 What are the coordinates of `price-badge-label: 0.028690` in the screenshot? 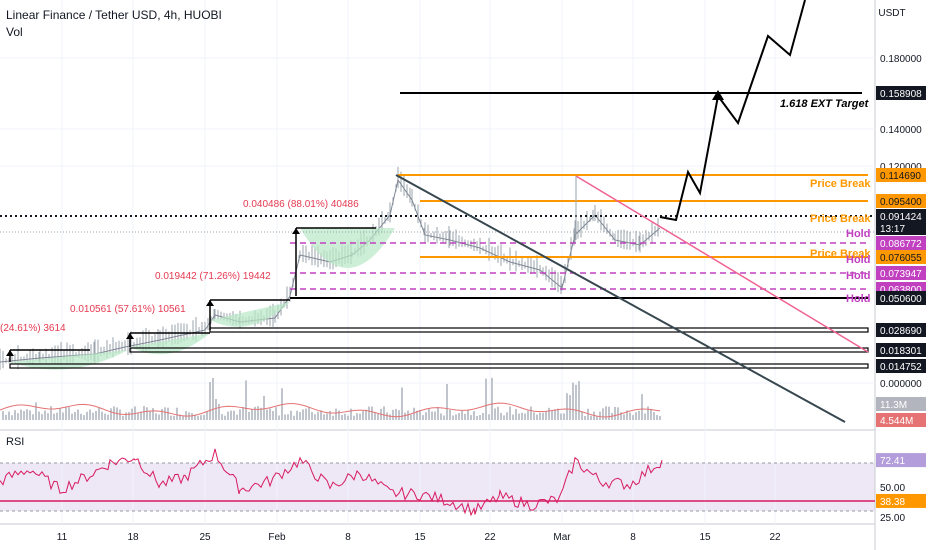 It's located at (901, 331).